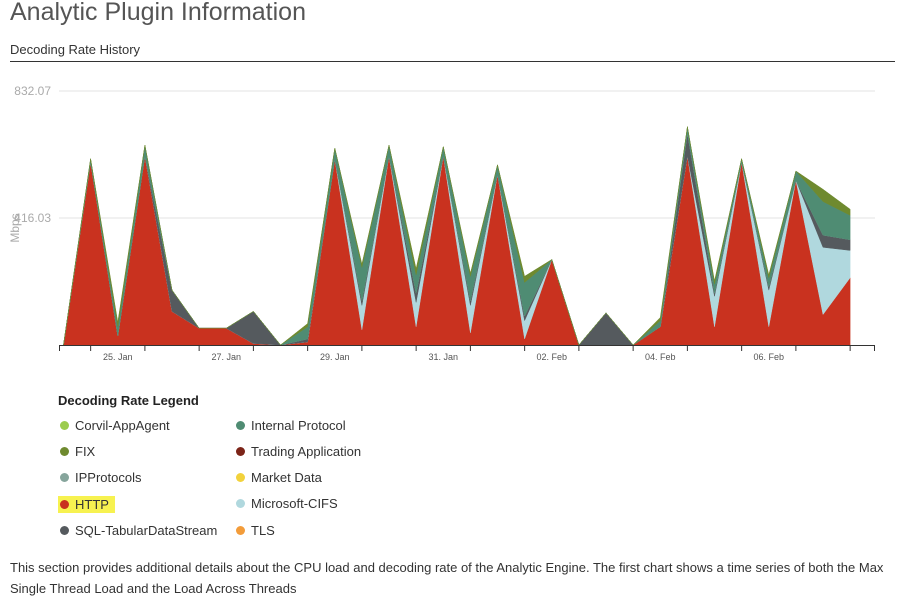 This screenshot has width=899, height=599. Describe the element at coordinates (286, 477) in the screenshot. I see `legend-item-label: Market Data` at that location.